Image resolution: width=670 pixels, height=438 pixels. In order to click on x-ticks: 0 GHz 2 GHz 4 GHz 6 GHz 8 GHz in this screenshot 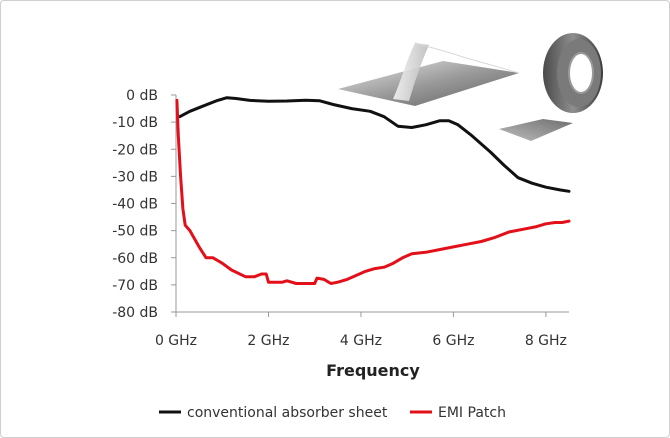, I will do `click(361, 330)`.